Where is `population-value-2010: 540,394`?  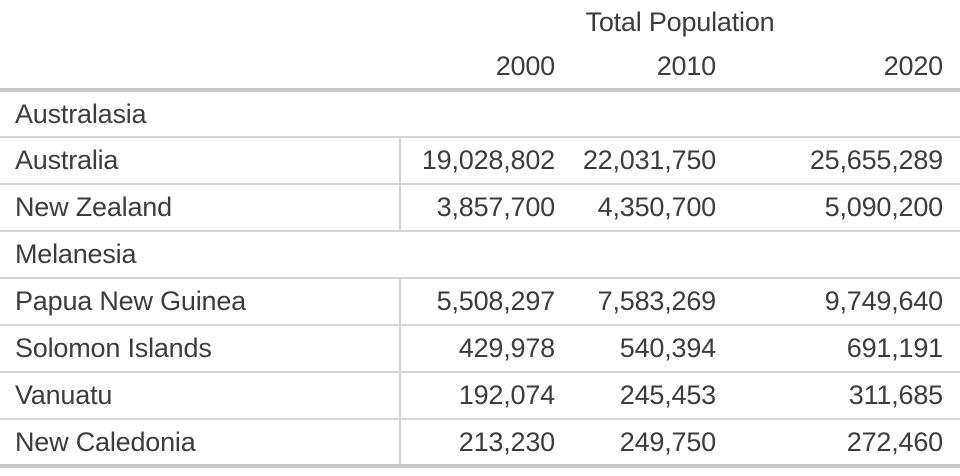 population-value-2010: 540,394 is located at coordinates (652, 349).